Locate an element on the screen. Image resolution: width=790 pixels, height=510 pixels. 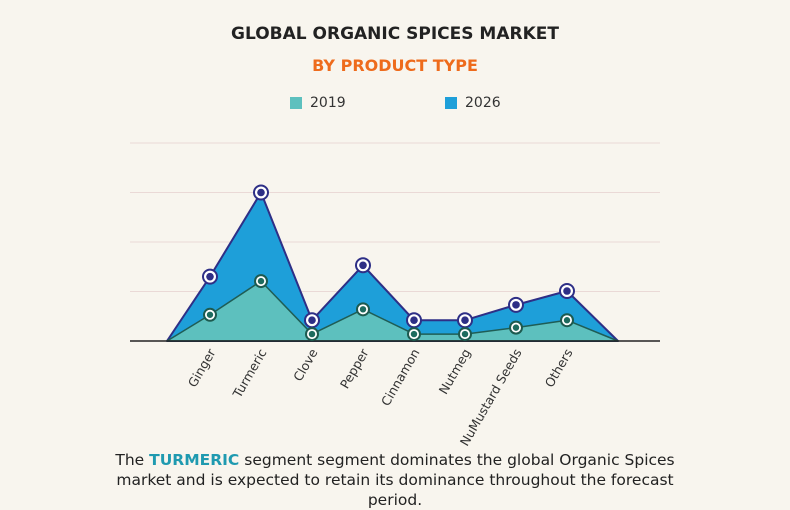
caption-highlight: TURMERIC is located at coordinates (194, 460).